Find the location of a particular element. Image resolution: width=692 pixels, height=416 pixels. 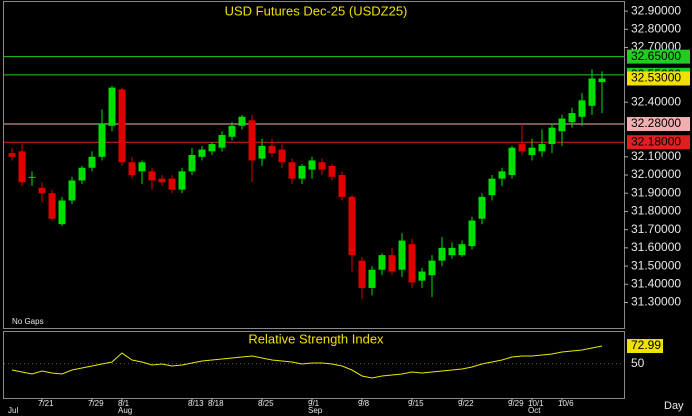

y-tick-label: 32.40000 is located at coordinates (656, 101).